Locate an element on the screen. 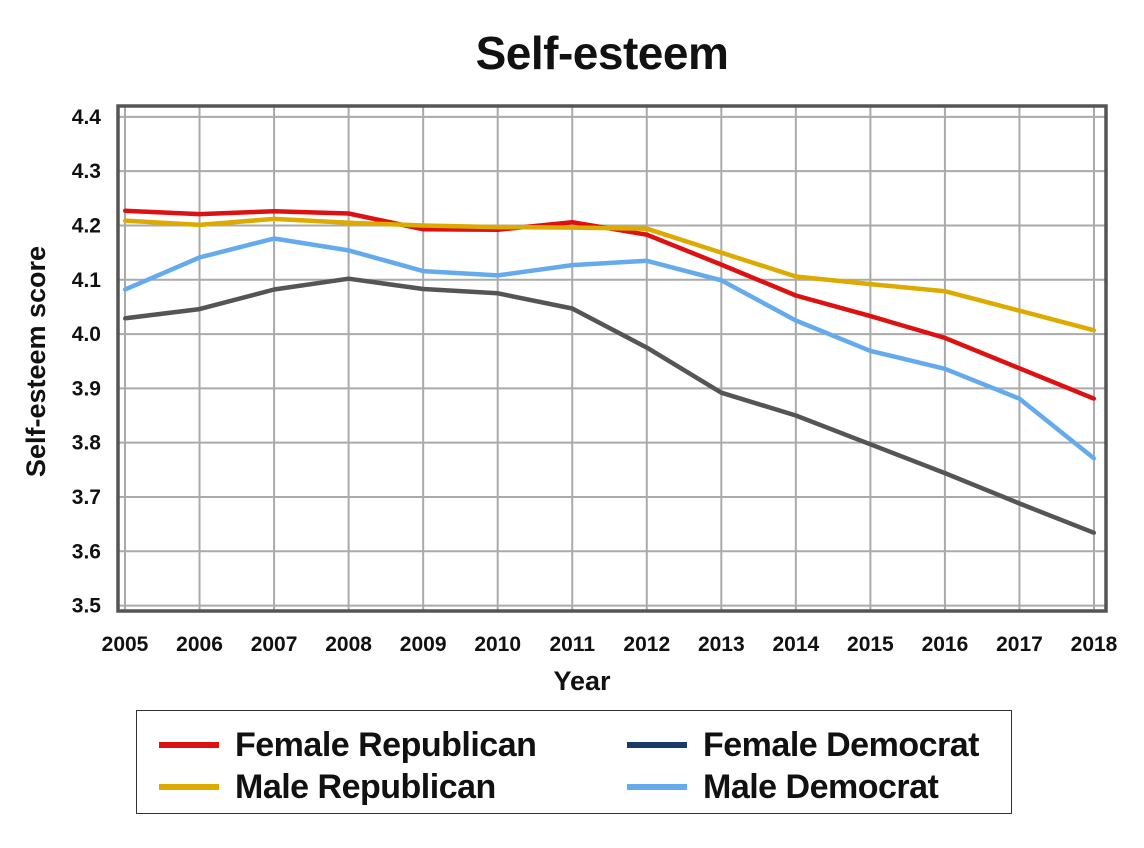  y-axis-title: Self-esteem score is located at coordinates (36, 361).